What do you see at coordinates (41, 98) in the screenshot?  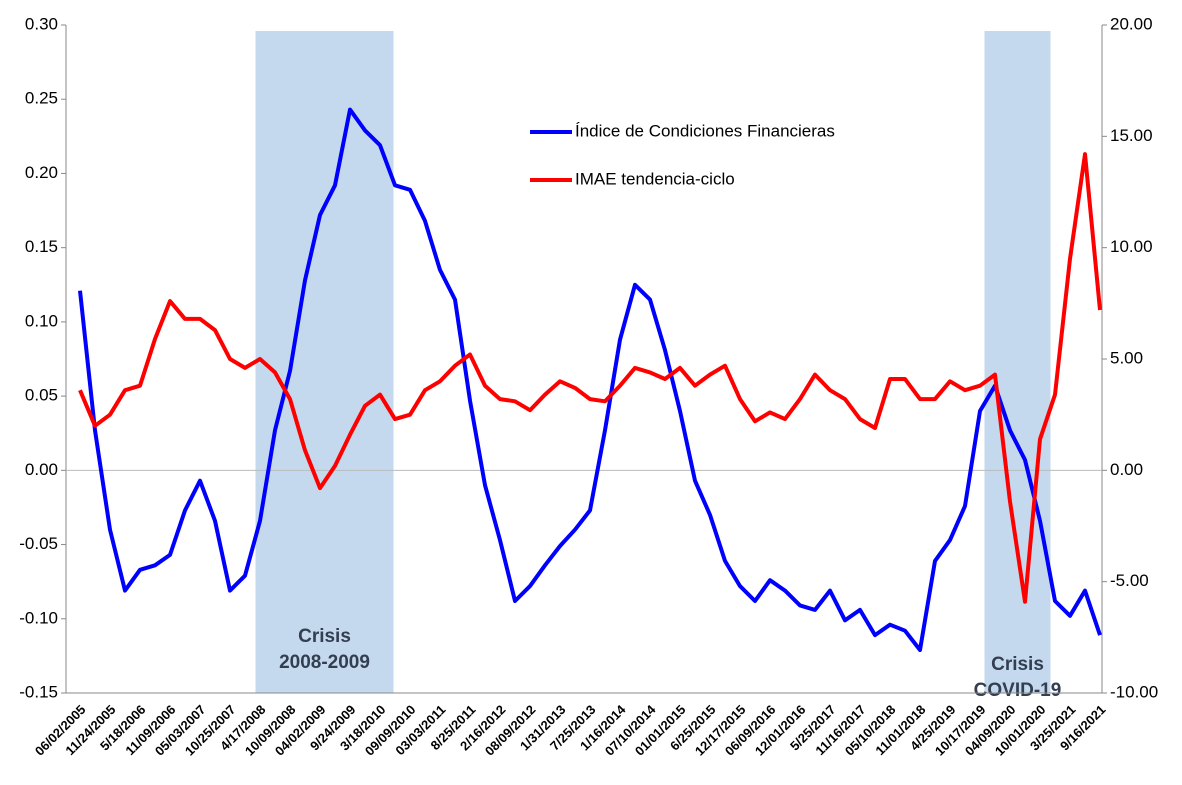 I see `y-tick-label: 0.25` at bounding box center [41, 98].